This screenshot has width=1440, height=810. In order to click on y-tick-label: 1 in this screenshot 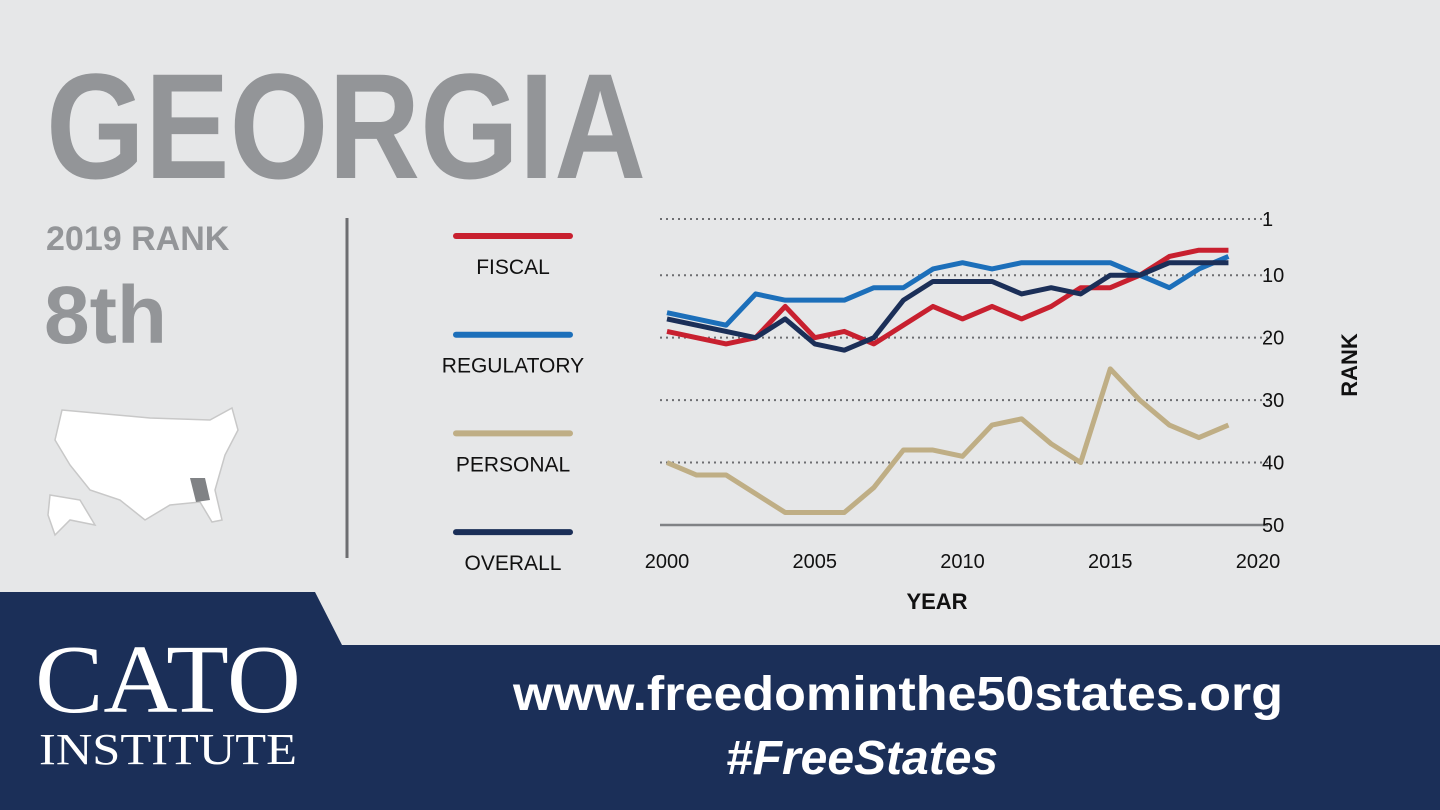, I will do `click(1267, 220)`.